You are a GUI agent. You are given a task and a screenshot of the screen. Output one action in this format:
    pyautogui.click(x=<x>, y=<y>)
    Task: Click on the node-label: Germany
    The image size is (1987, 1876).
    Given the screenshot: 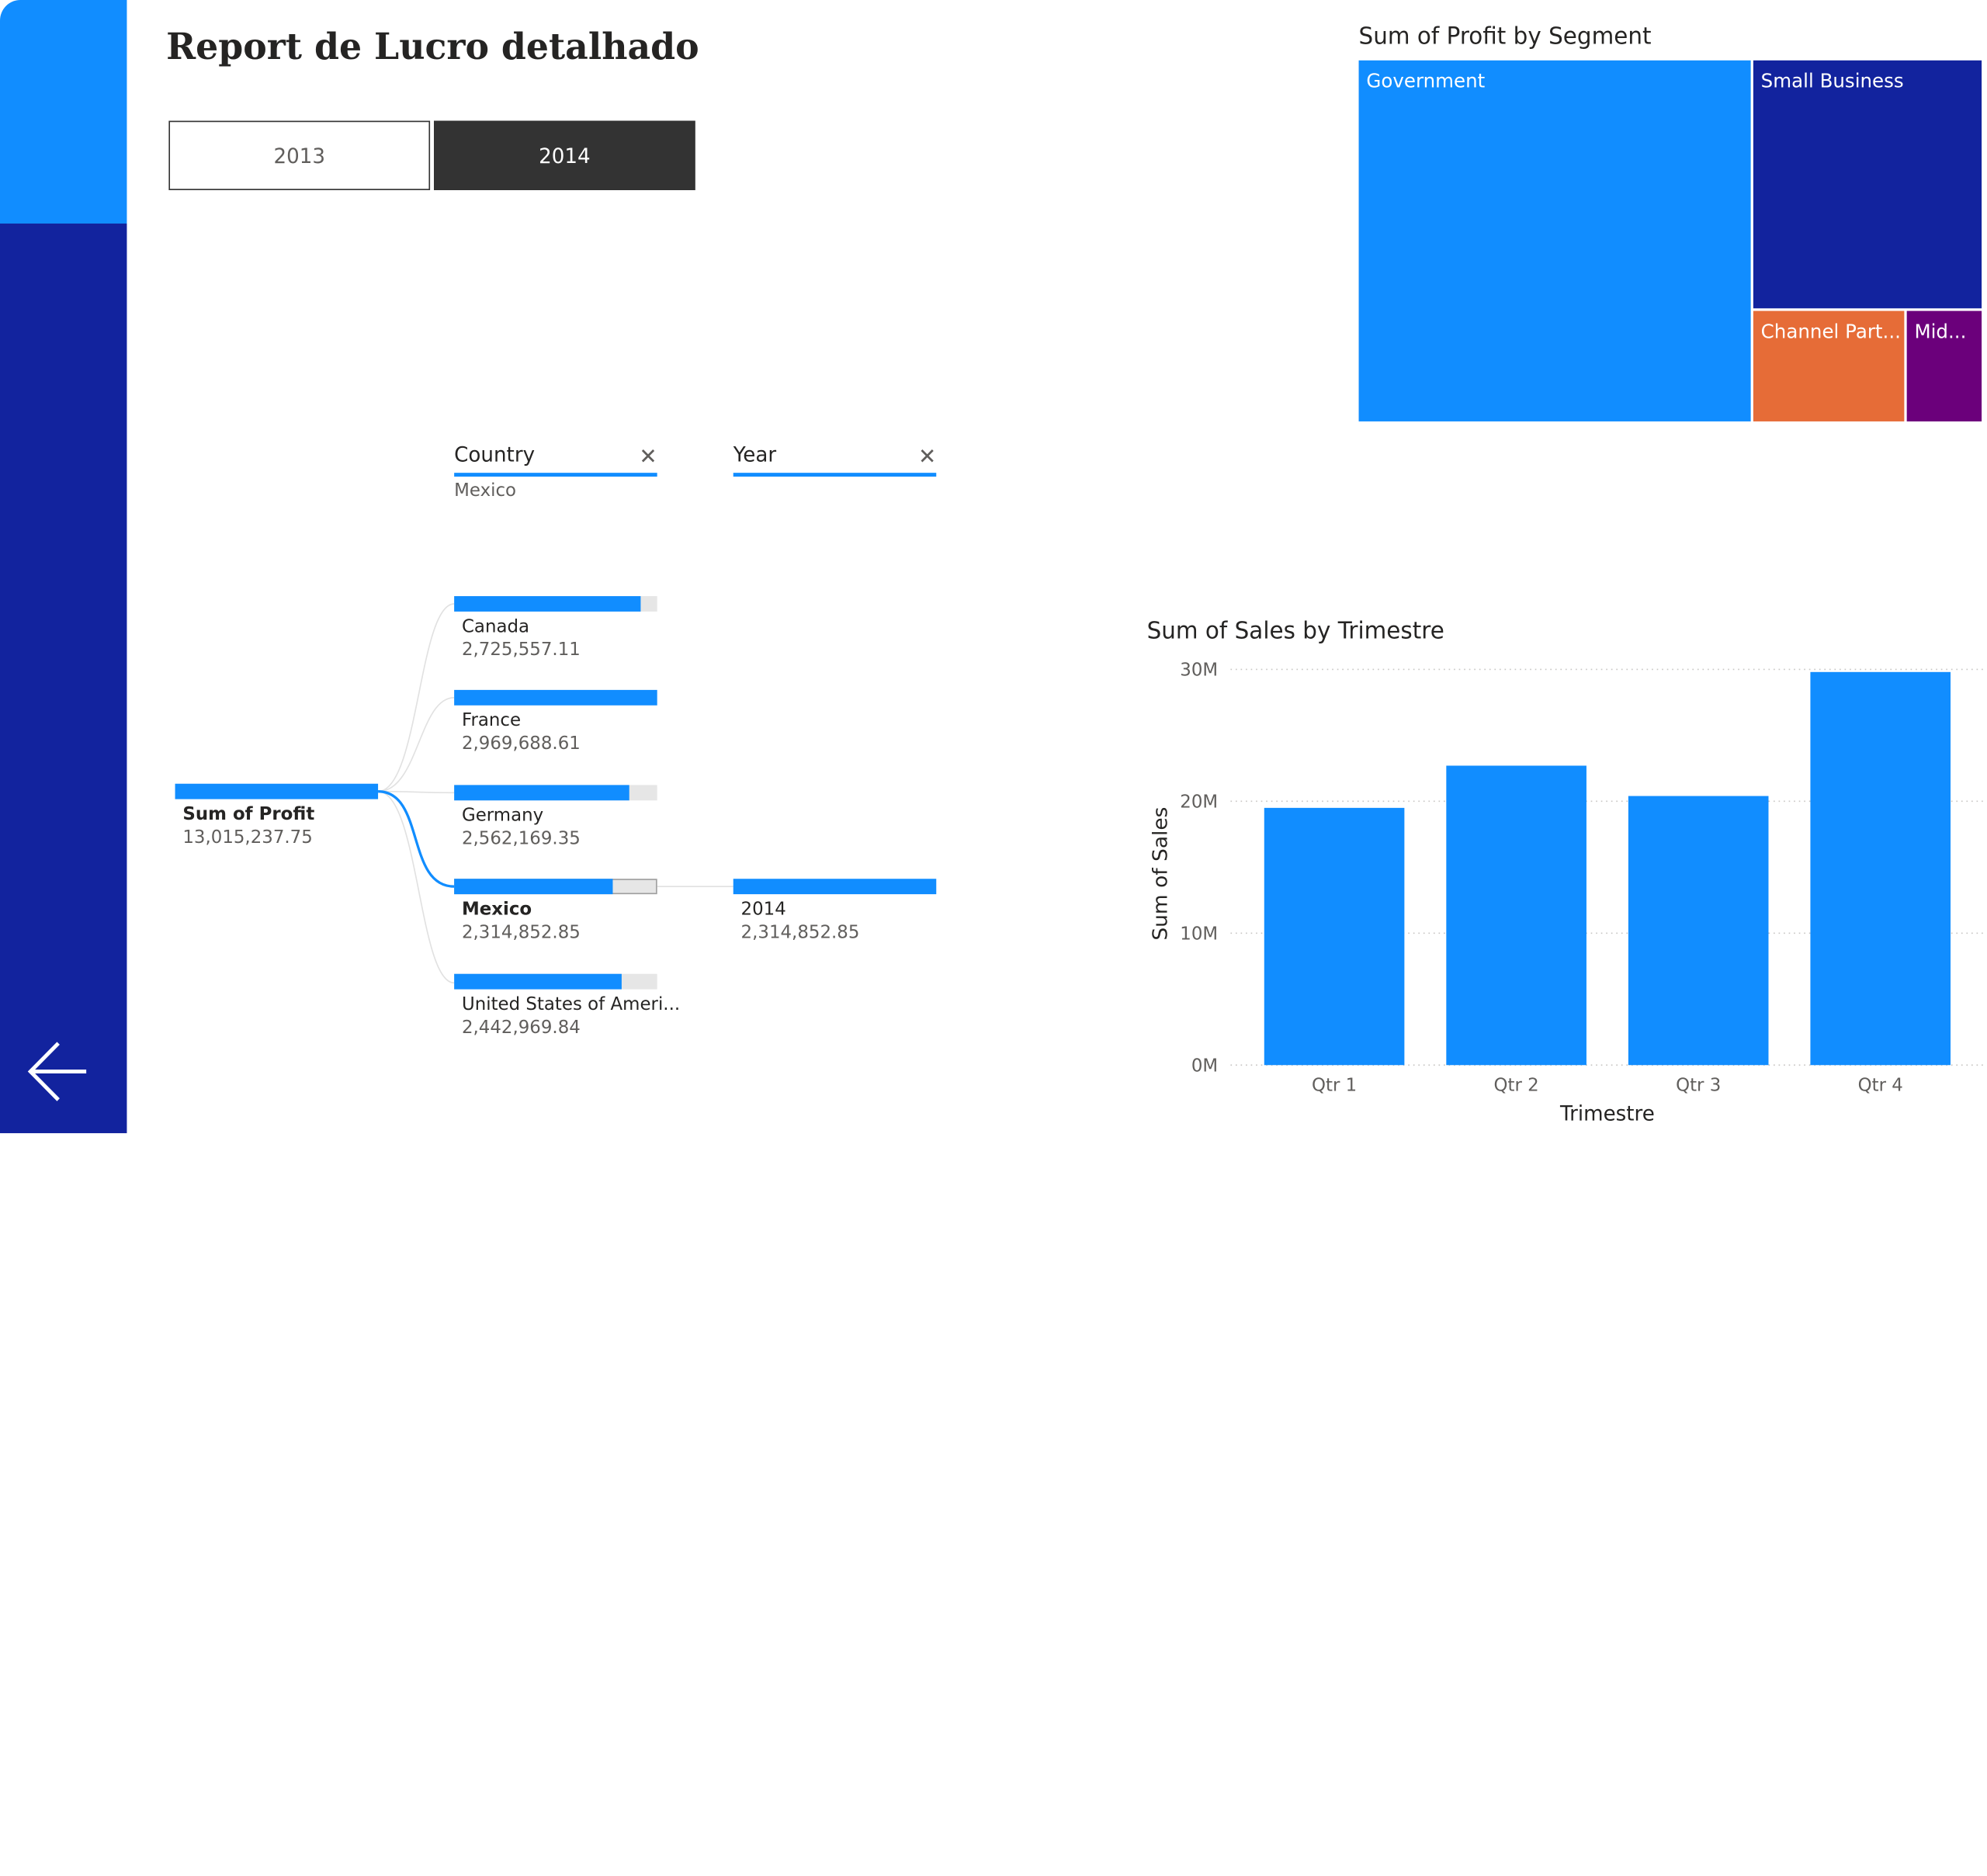 What is the action you would take?
    pyautogui.click(x=502, y=816)
    